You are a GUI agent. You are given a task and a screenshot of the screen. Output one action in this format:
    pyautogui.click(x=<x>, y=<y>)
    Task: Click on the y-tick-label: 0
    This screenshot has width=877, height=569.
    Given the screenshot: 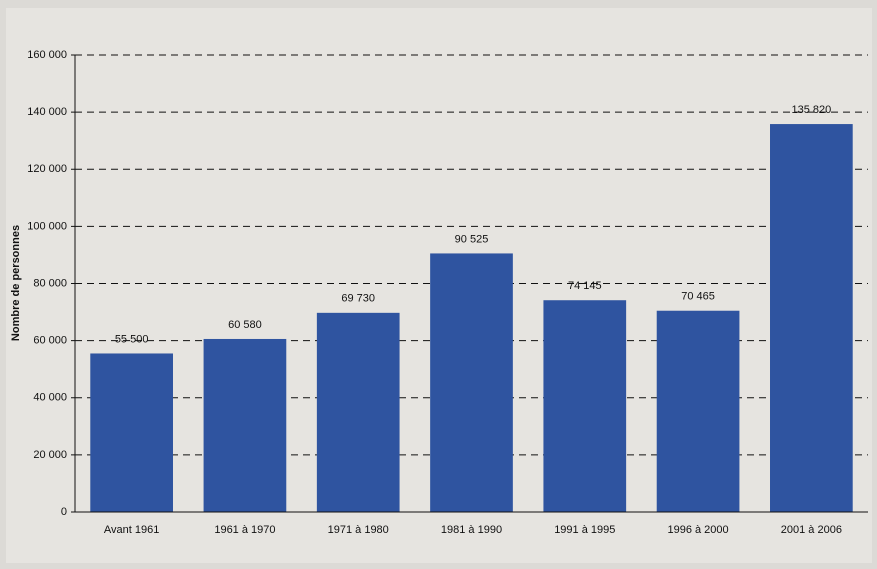 What is the action you would take?
    pyautogui.click(x=64, y=512)
    